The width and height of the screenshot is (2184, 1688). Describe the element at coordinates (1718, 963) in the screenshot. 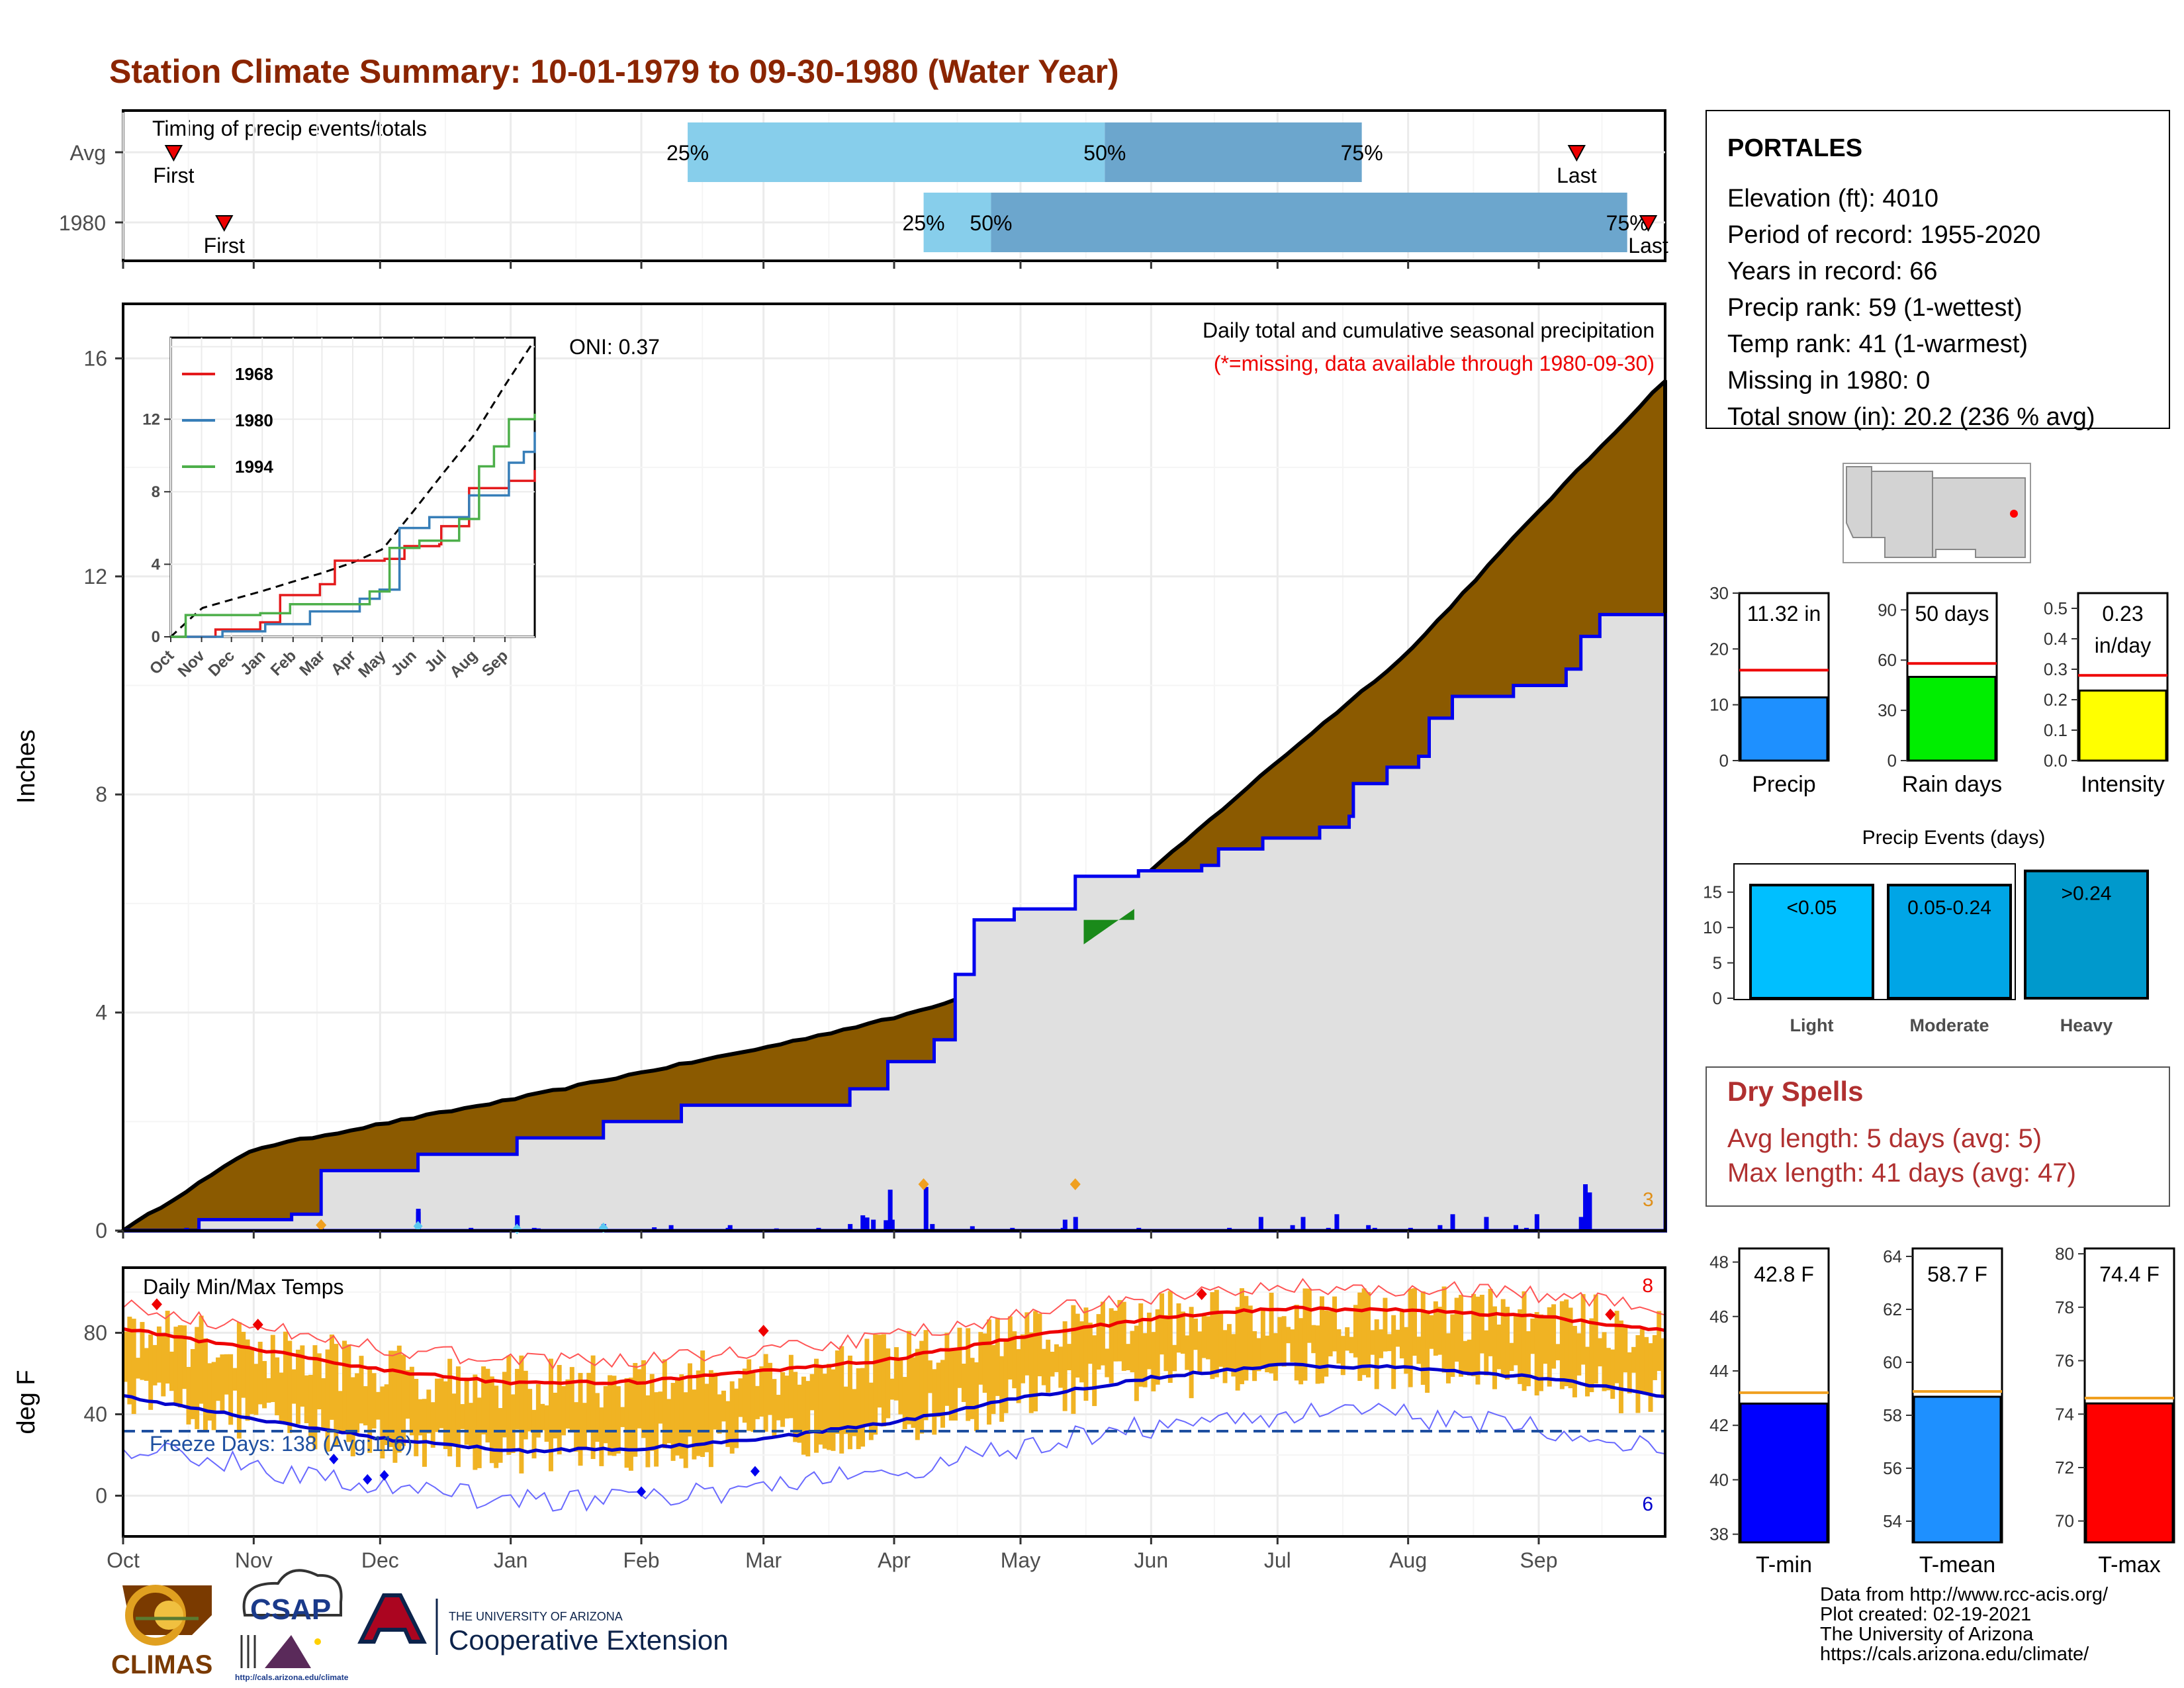

I see `events-ytick-label: 5` at that location.